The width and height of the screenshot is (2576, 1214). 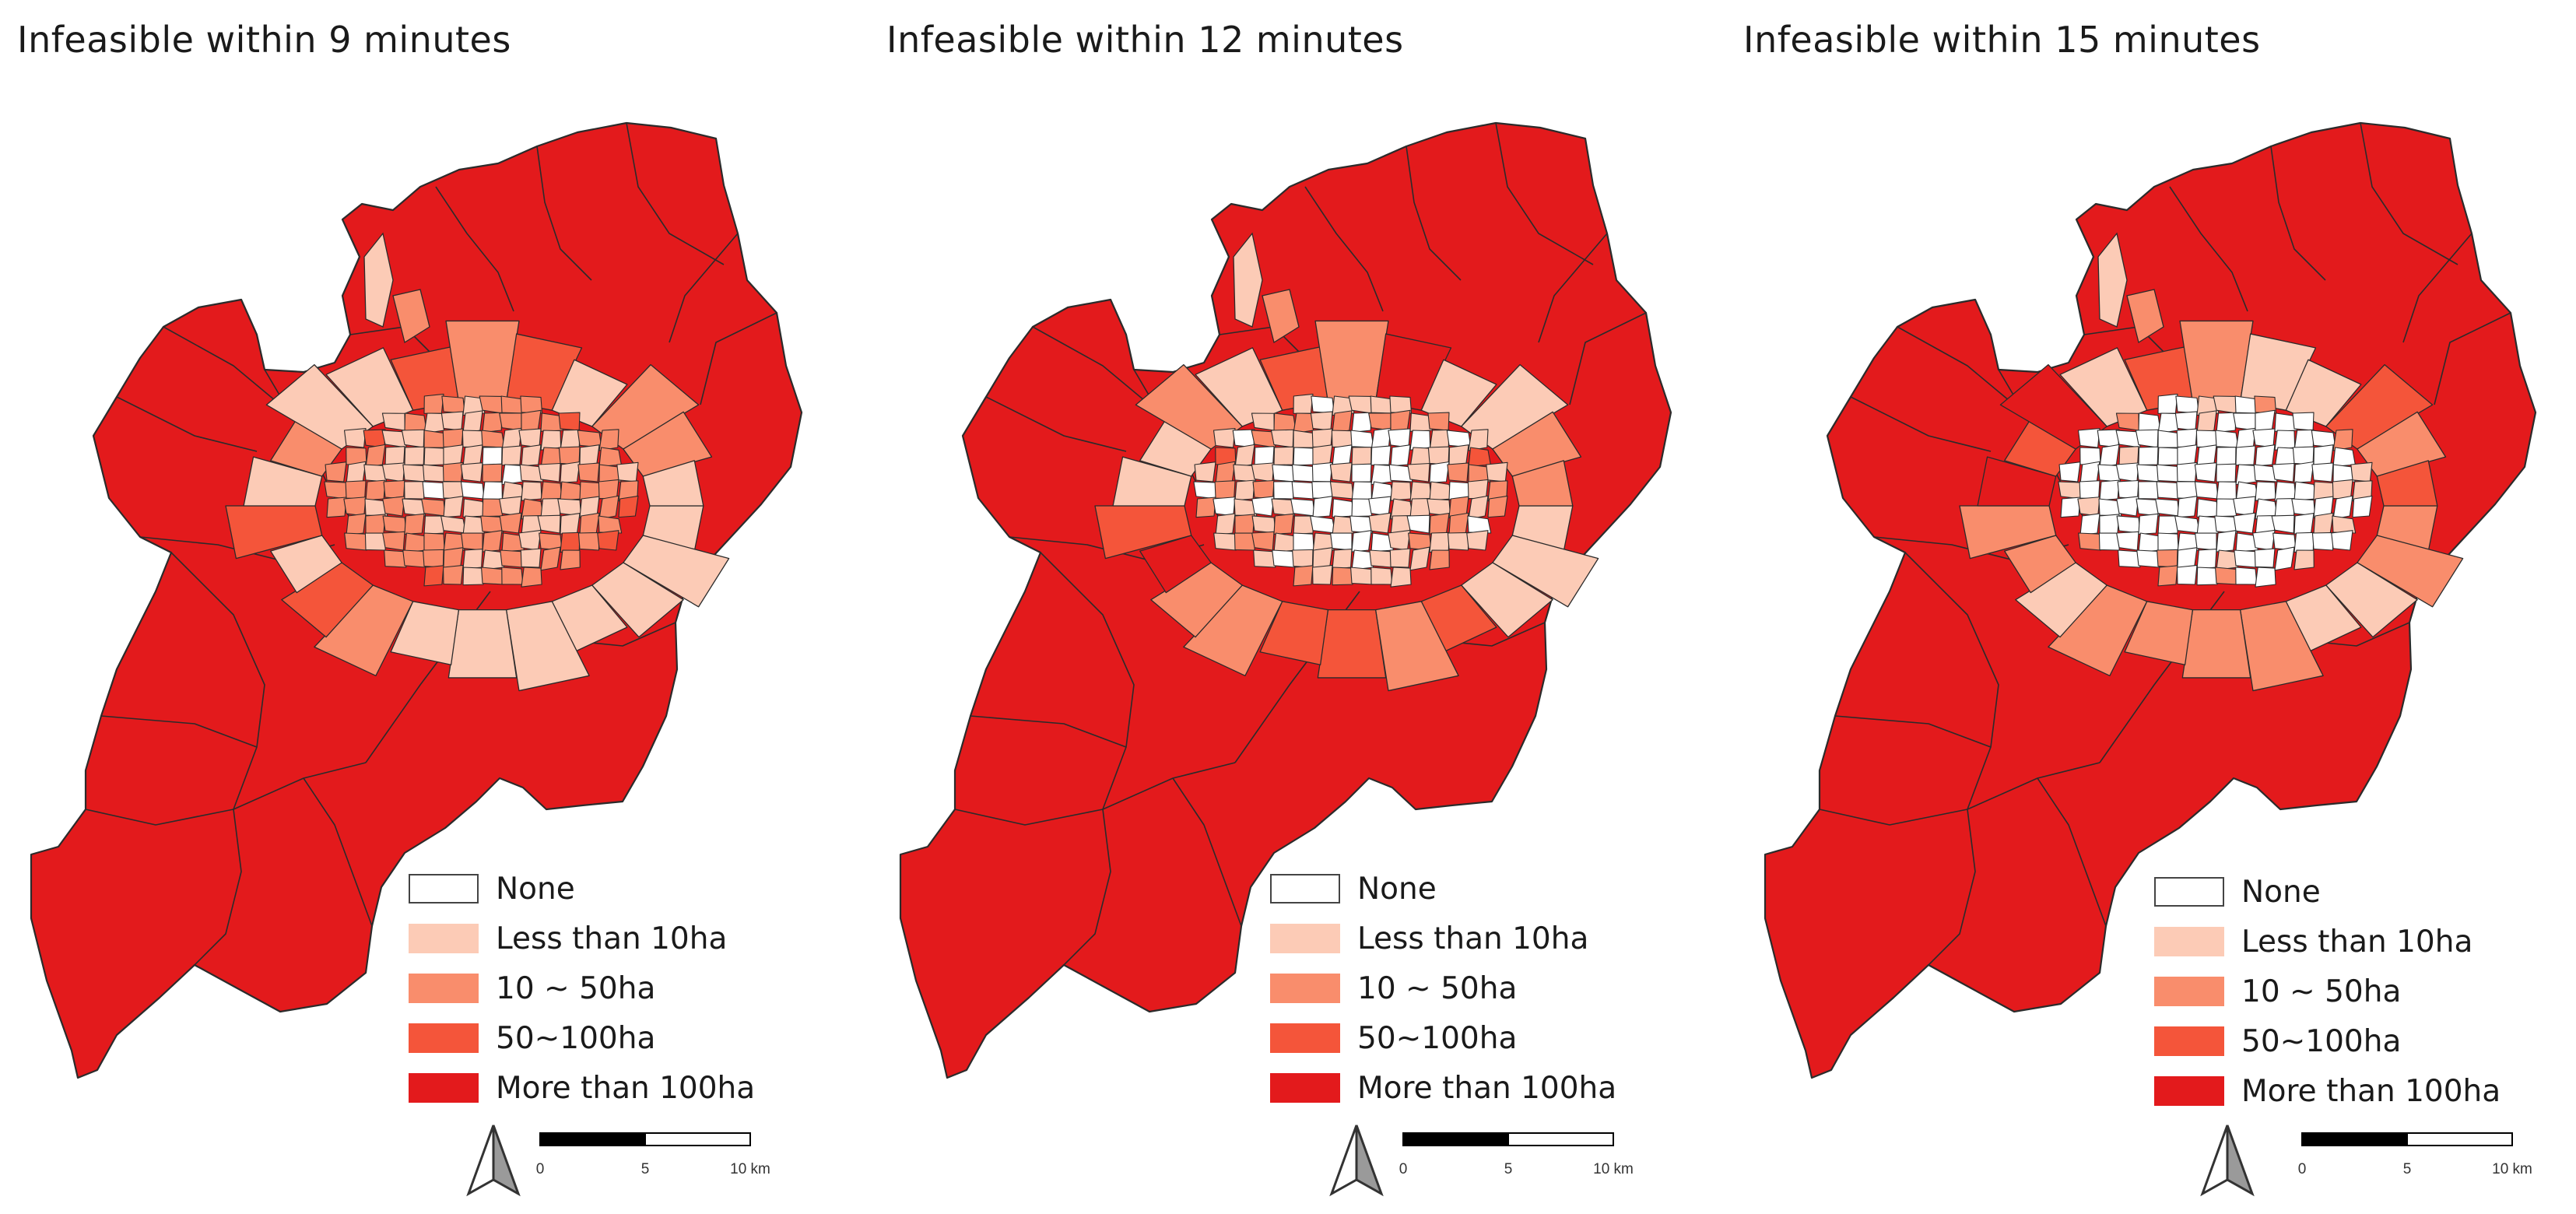 I want to click on north-arrow-icon, so click(x=2228, y=1161).